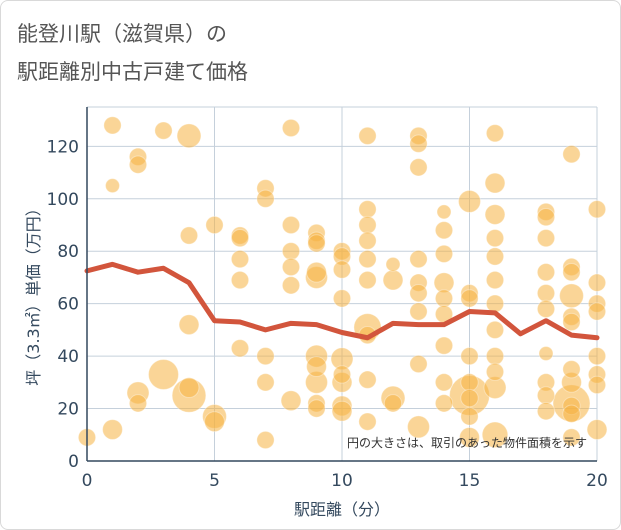 The image size is (621, 530). Describe the element at coordinates (597, 481) in the screenshot. I see `x-tick-label: 20` at that location.